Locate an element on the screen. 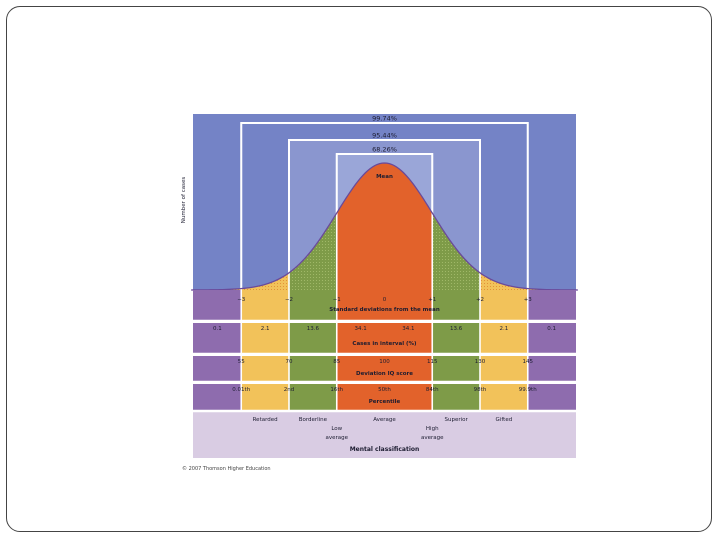 This screenshot has height=540, width=720. classification-label-2: Borderline is located at coordinates (313, 420).